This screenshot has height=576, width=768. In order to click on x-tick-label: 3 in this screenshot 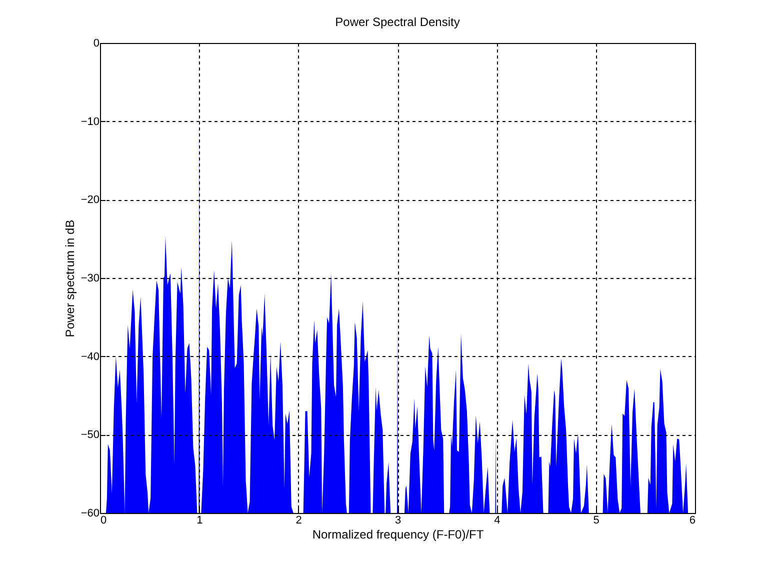, I will do `click(398, 520)`.